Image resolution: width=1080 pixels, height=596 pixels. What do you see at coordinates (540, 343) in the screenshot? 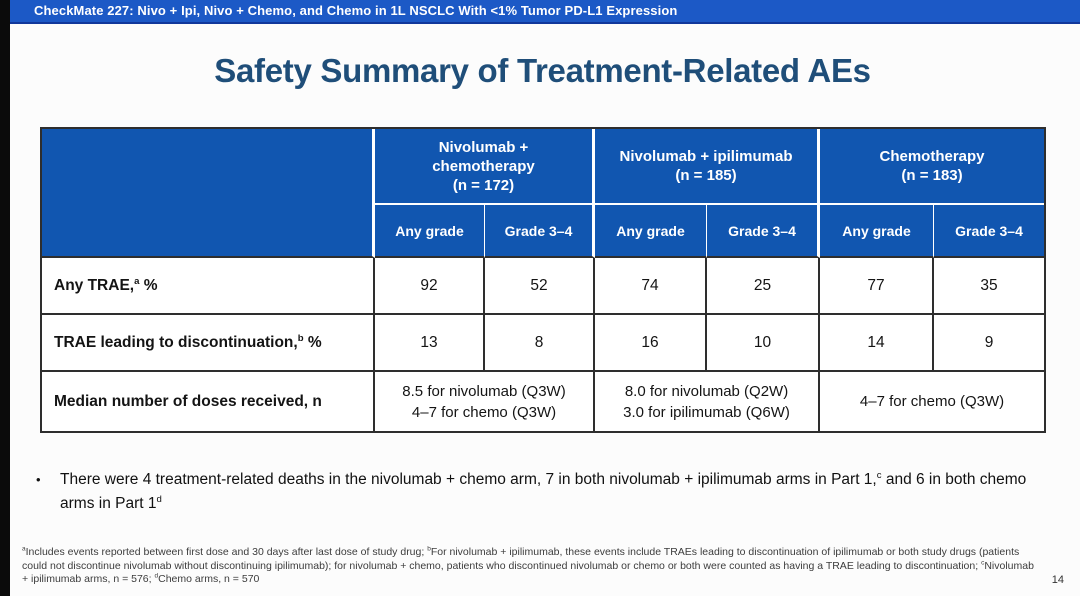
I see `cell-value: 8` at bounding box center [540, 343].